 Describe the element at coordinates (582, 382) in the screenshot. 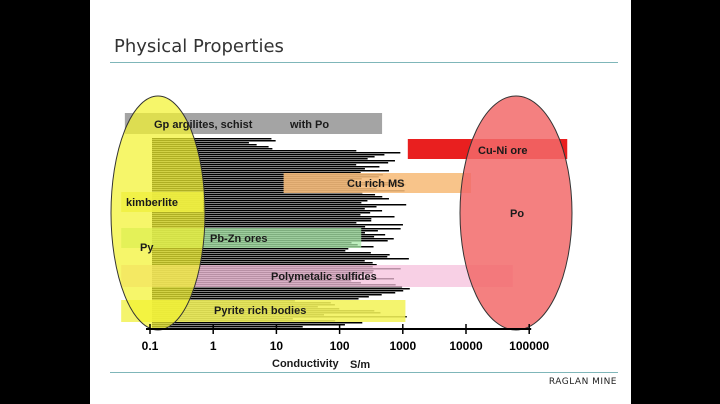

I see `footer-text: RAGLAN MINE` at that location.